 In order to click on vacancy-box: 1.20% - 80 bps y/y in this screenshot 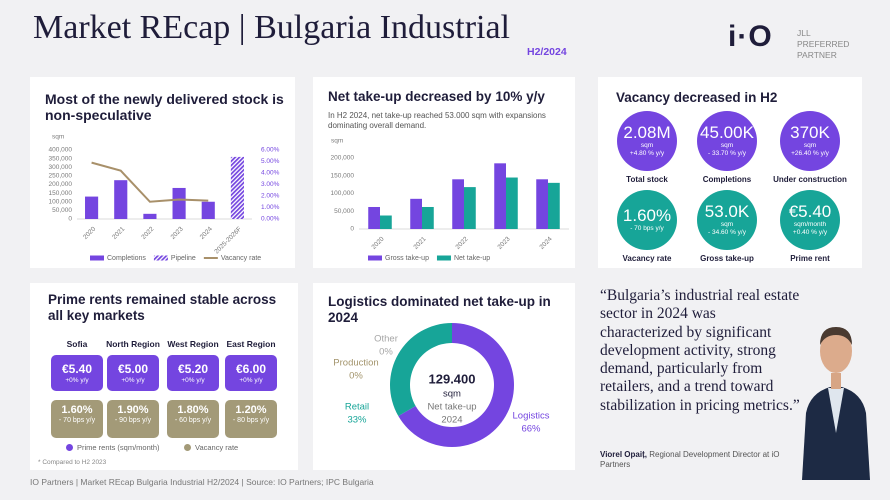, I will do `click(251, 419)`.